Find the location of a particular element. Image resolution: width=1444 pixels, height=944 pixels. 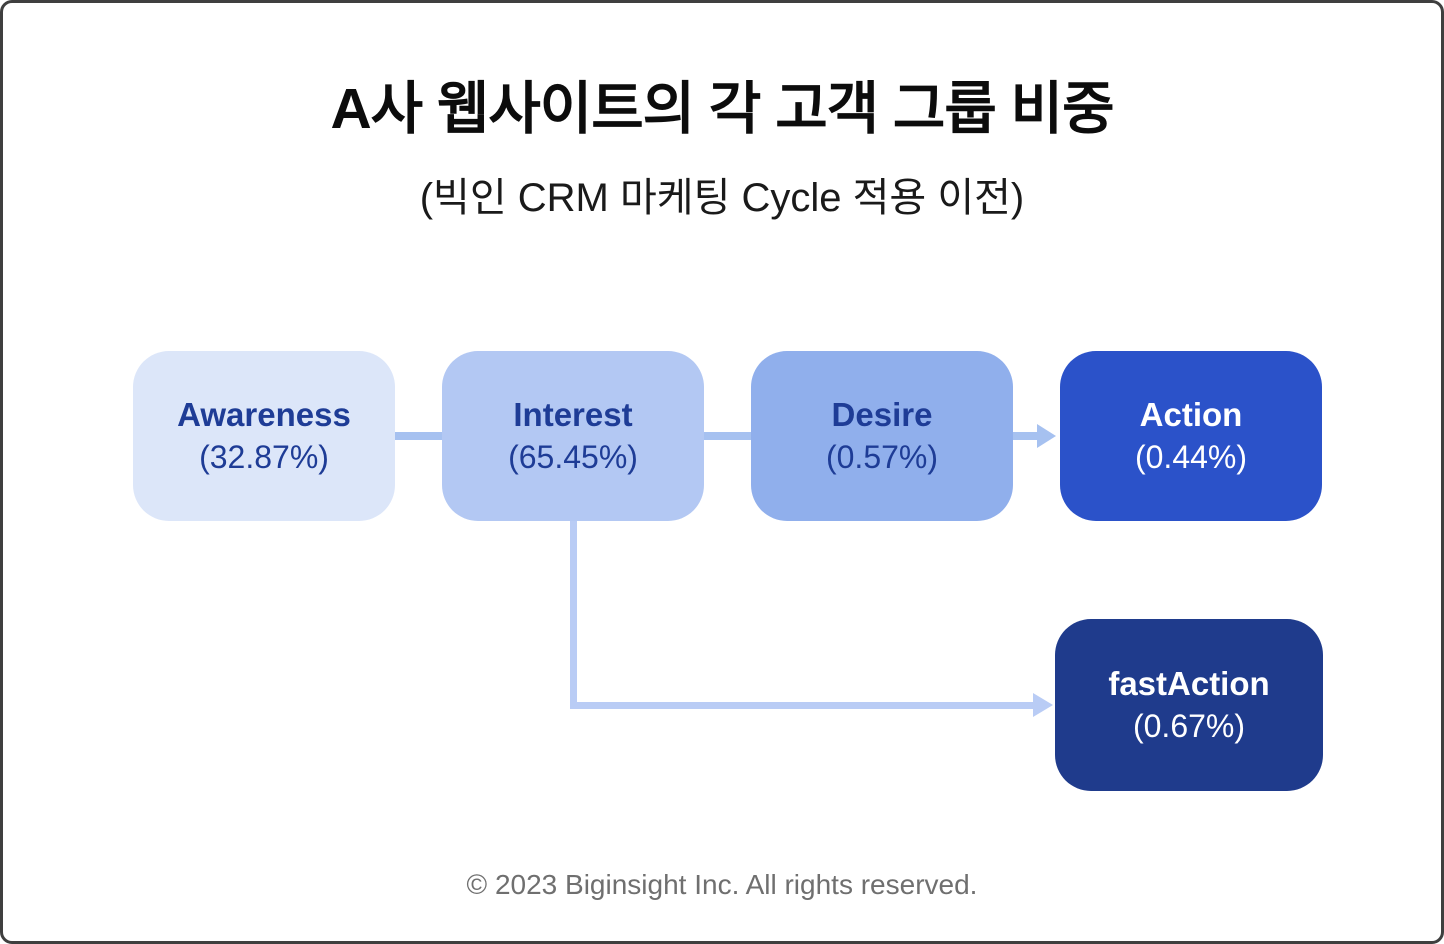

connector-interest-desire is located at coordinates (727, 436).